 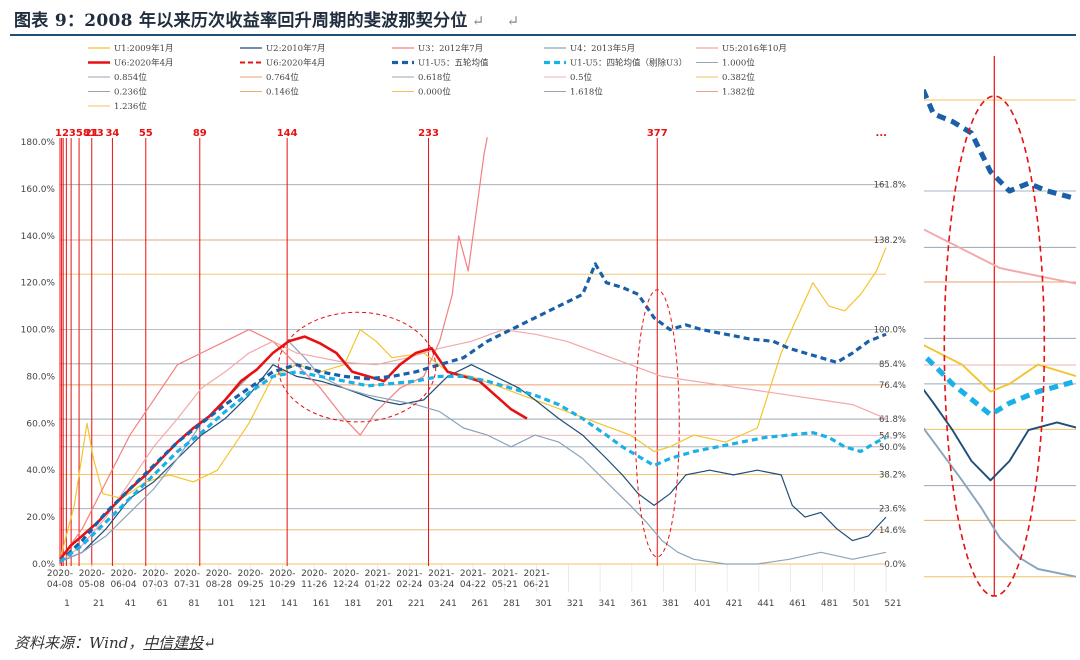 What do you see at coordinates (257, 604) in the screenshot?
I see `x-index-label: 121` at bounding box center [257, 604].